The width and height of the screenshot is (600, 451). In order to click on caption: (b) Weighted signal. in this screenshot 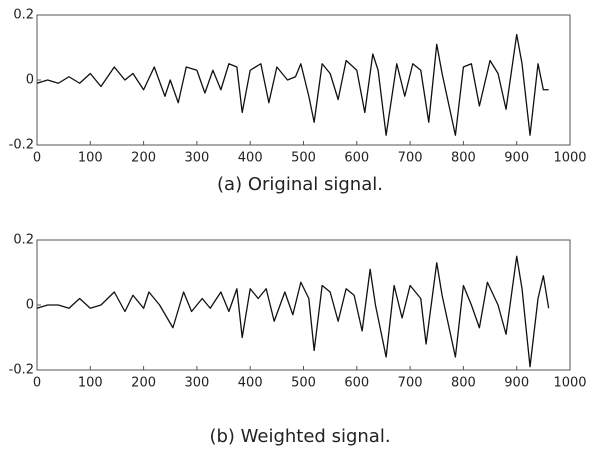, I will do `click(299, 436)`.